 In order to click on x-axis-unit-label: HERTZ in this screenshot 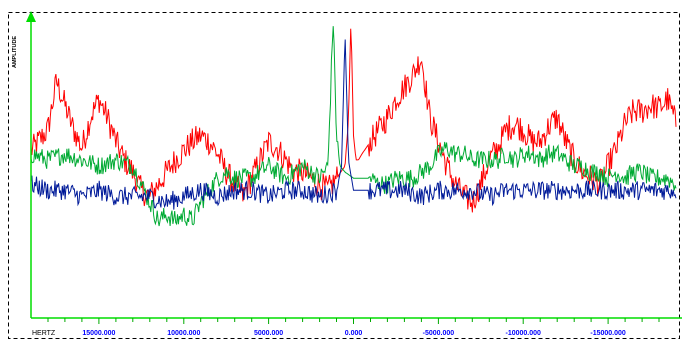, I will do `click(44, 333)`.